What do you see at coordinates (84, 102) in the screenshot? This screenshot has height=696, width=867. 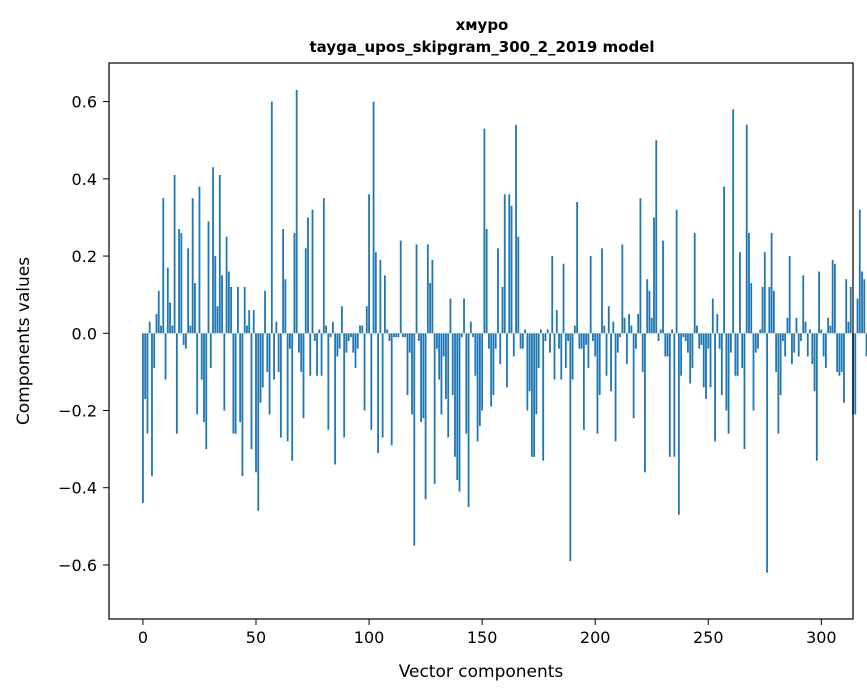 I see `y-tick-label: 0.6` at bounding box center [84, 102].